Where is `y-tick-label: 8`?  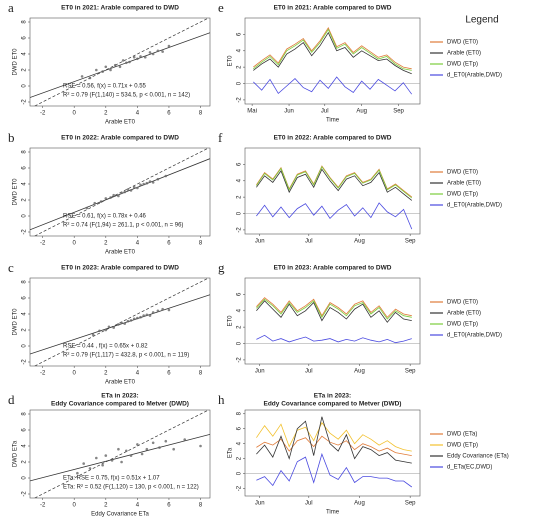 y-tick-label: 8 is located at coordinates (25, 282).